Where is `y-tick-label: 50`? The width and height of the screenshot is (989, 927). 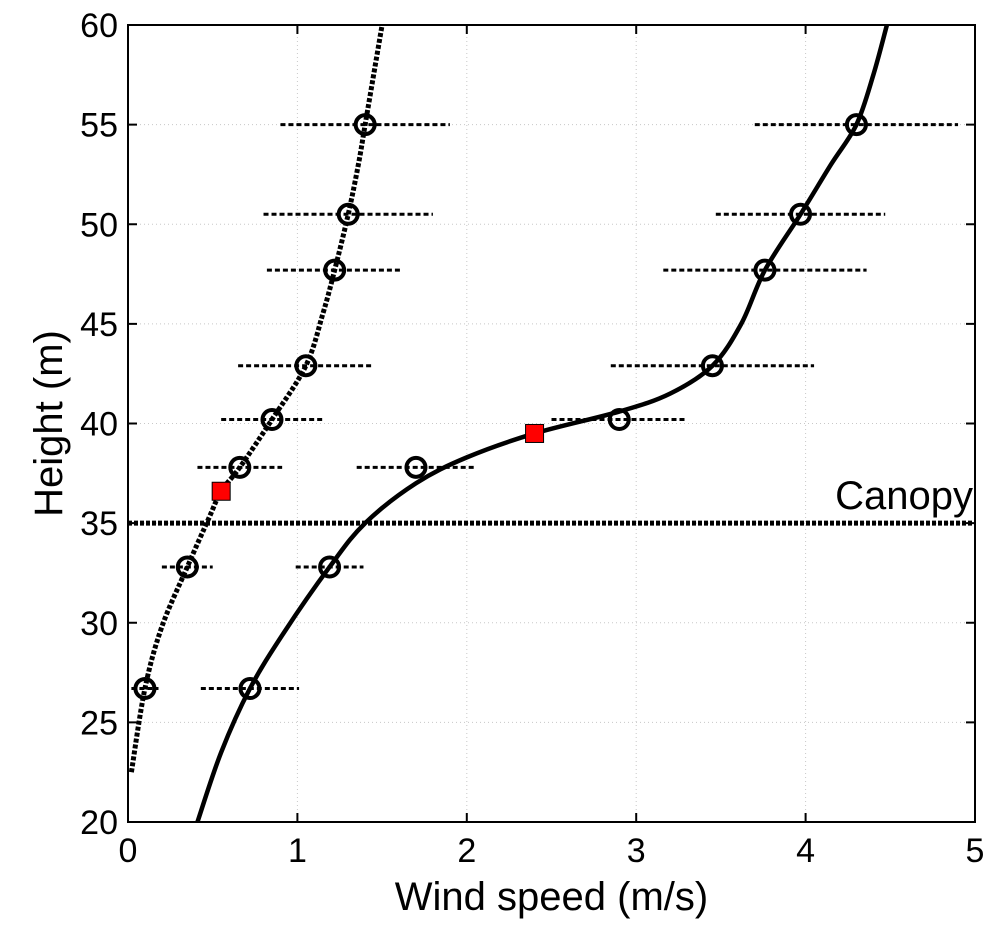
y-tick-label: 50 is located at coordinates (99, 225).